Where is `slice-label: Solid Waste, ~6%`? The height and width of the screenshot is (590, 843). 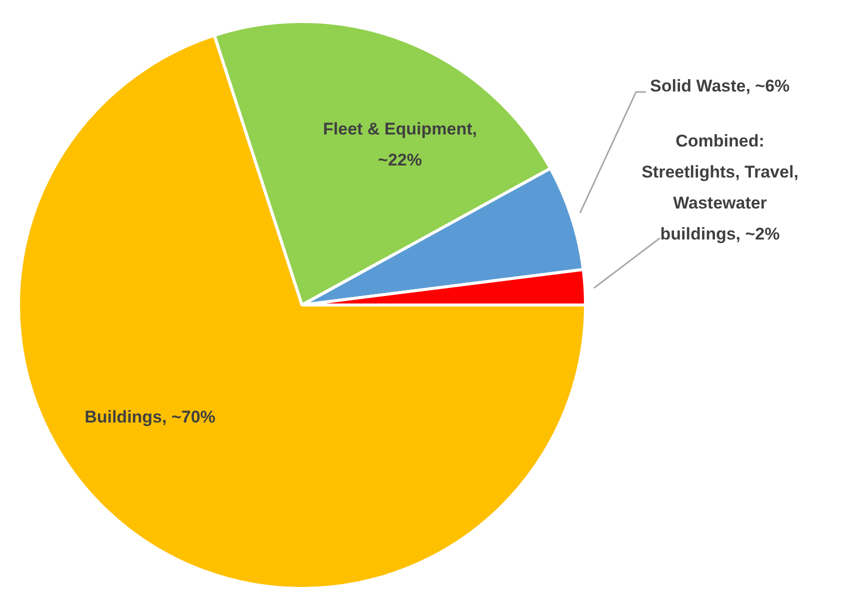
slice-label: Solid Waste, ~6% is located at coordinates (720, 86).